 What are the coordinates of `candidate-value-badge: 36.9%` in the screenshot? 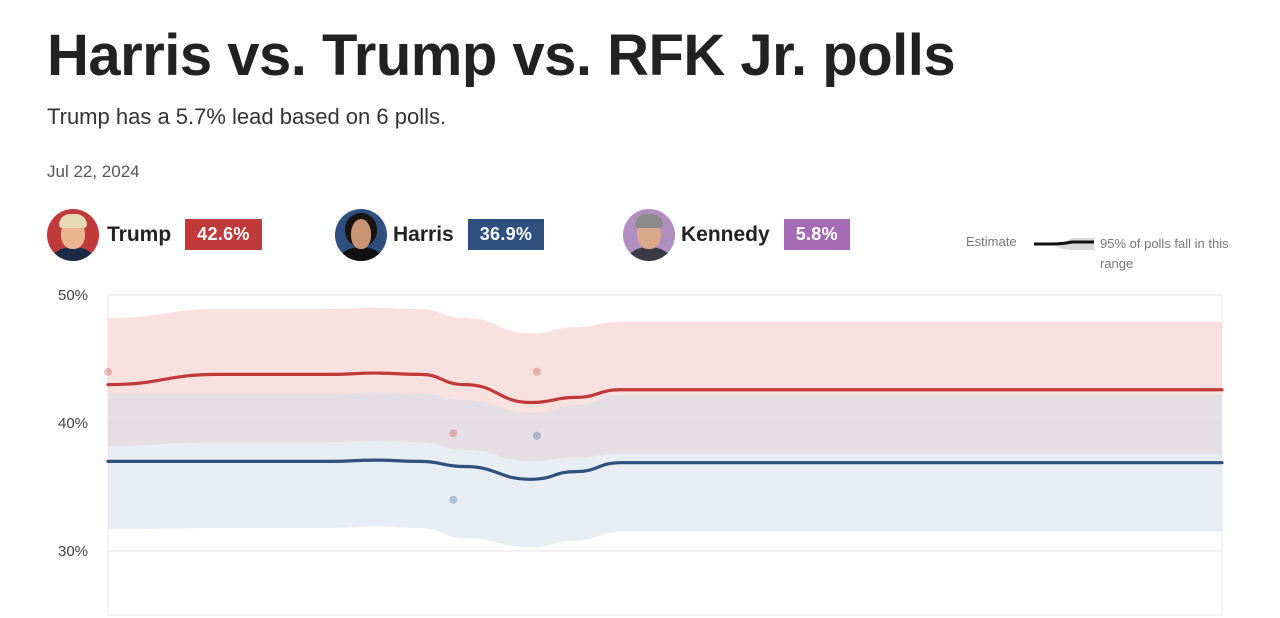 It's located at (506, 234).